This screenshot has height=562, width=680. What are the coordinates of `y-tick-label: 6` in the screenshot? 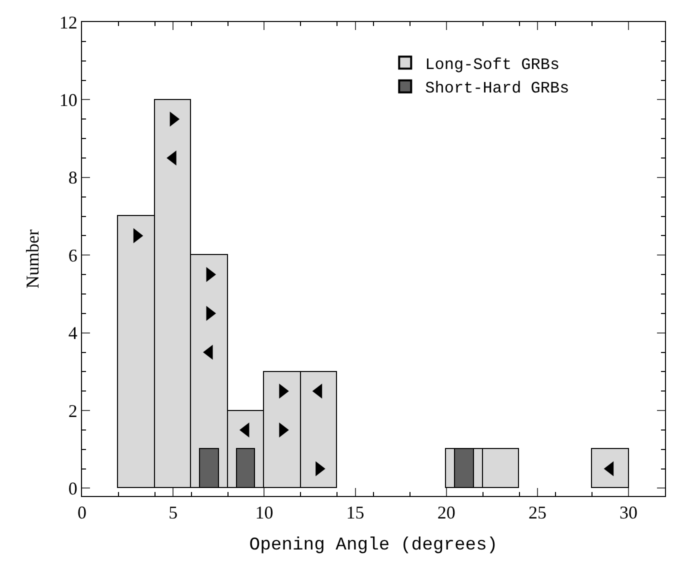 It's located at (73, 255).